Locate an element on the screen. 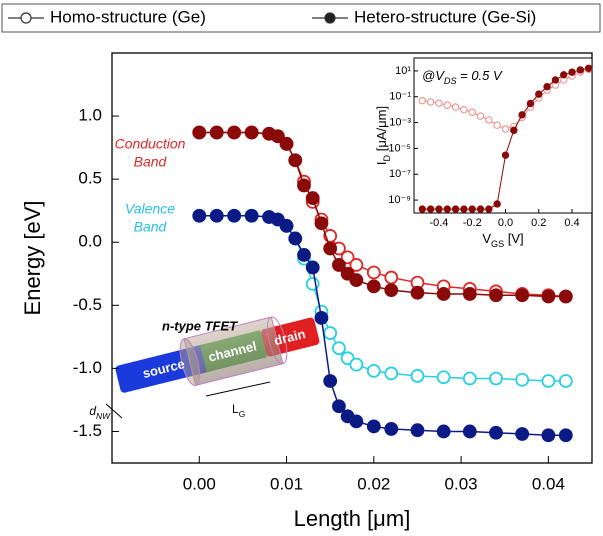 This screenshot has height=536, width=603. inset-x-tick-label: -0.4 is located at coordinates (438, 223).